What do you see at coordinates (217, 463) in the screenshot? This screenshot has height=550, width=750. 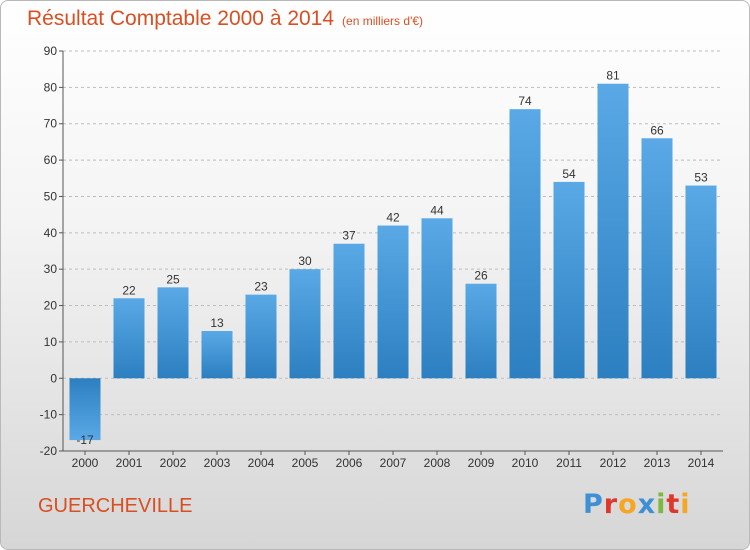 I see `x-tick-label: 2003` at bounding box center [217, 463].